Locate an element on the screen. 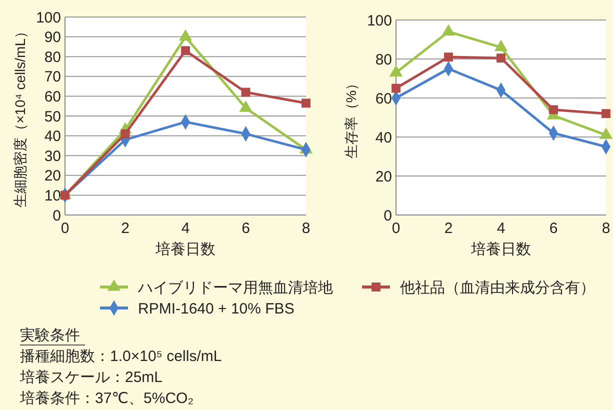 Image resolution: width=613 pixels, height=410 pixels. text: 培養条件：37℃、5%CO₂ is located at coordinates (106, 398).